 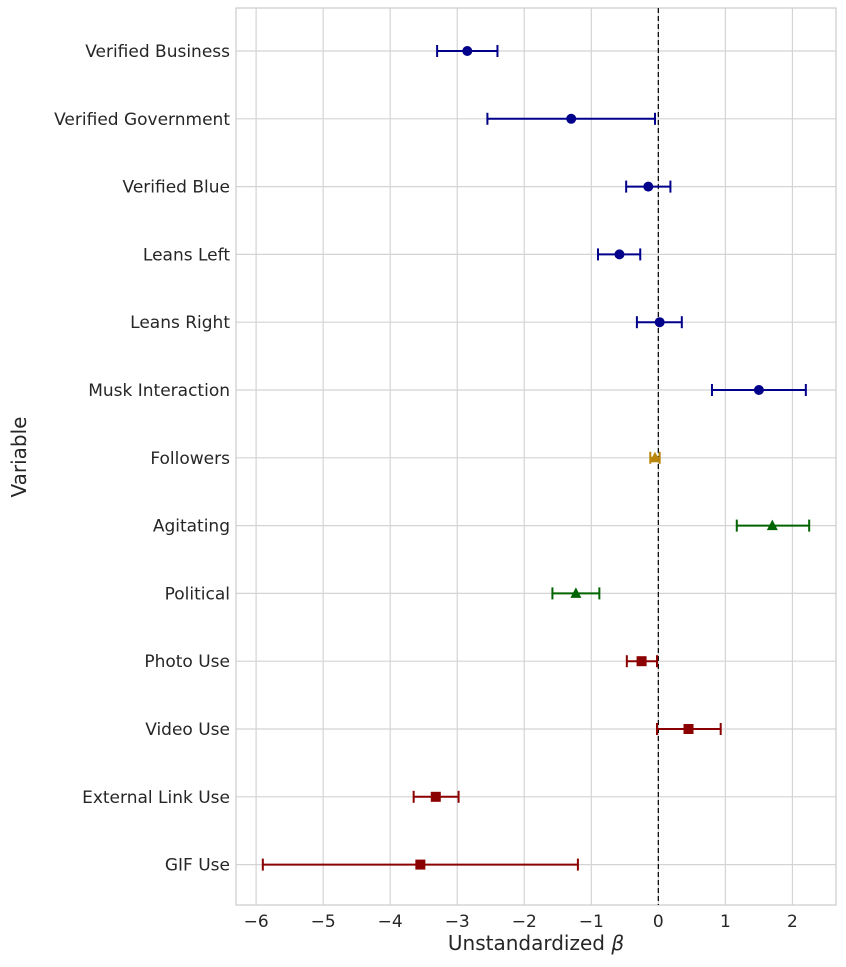 I want to click on y-tick-label: Verified Government, so click(x=142, y=120).